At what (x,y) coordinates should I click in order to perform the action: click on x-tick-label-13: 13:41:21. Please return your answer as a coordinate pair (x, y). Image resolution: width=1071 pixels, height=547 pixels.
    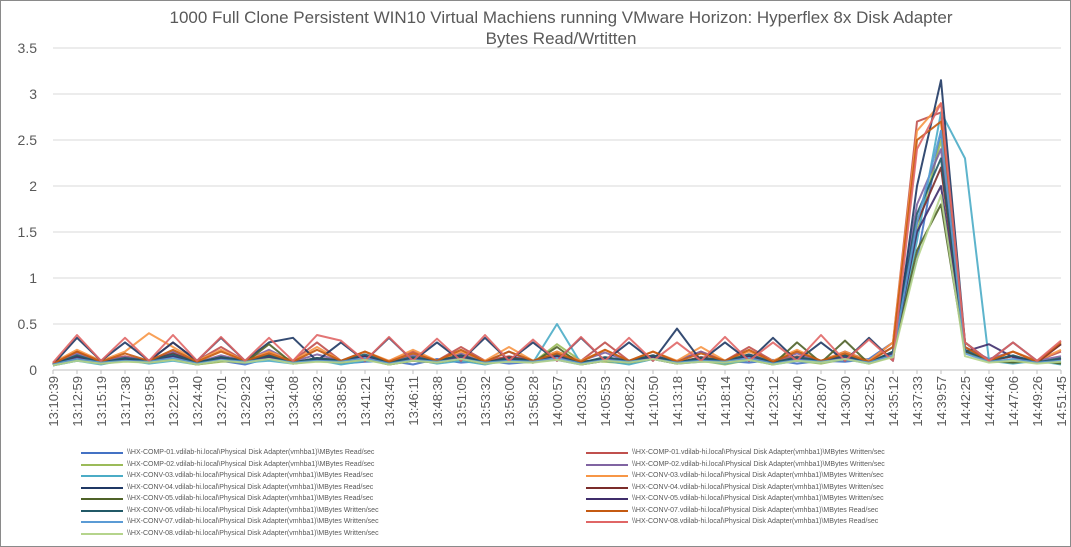
    Looking at the image, I should click on (365, 401).